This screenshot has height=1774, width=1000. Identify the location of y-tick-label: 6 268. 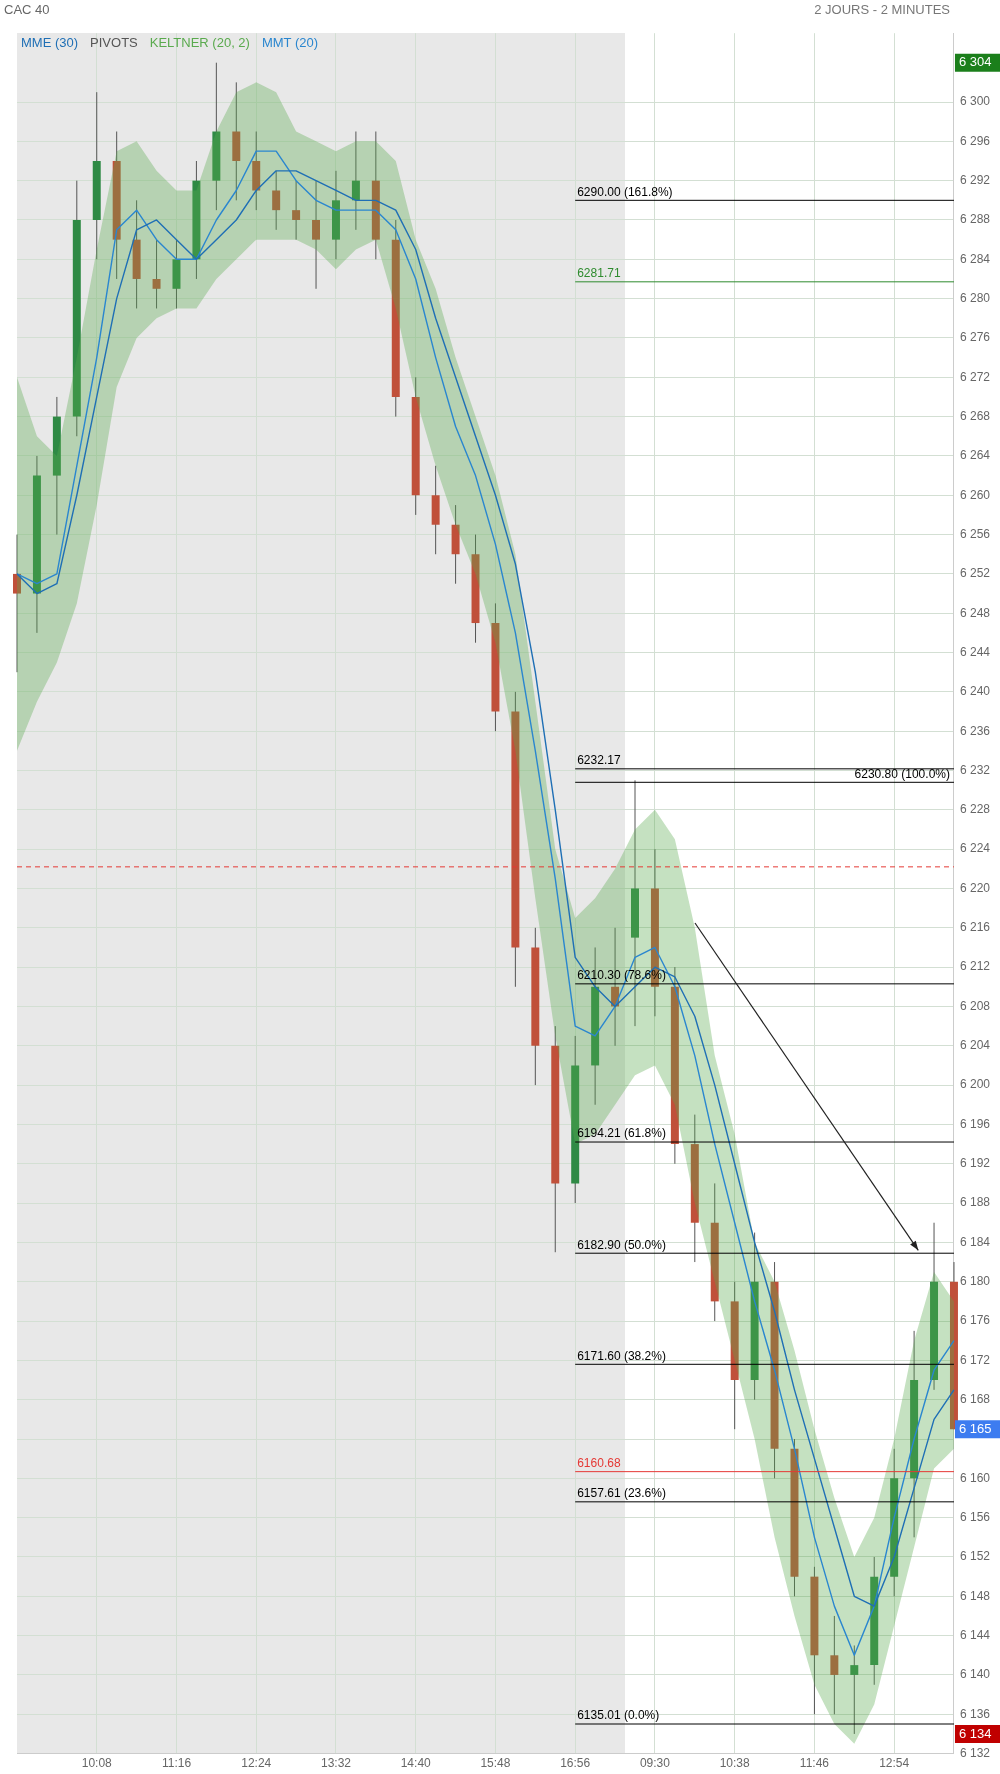
(975, 415).